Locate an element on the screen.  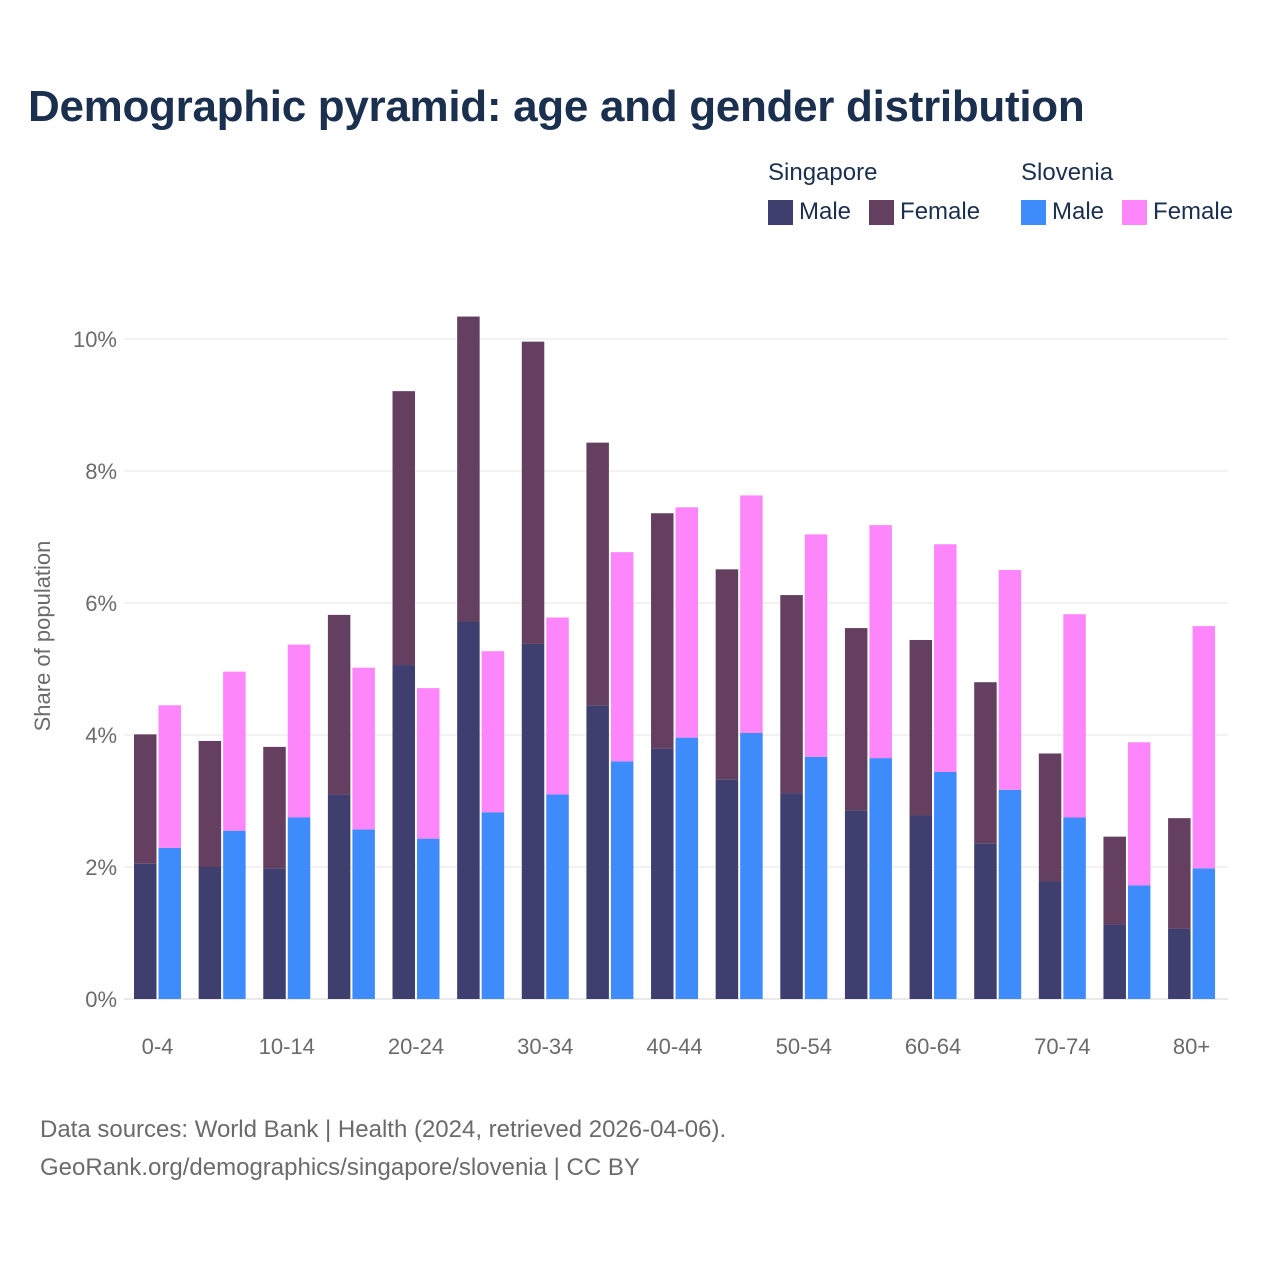
x-tick-label: 30-34 is located at coordinates (545, 1046).